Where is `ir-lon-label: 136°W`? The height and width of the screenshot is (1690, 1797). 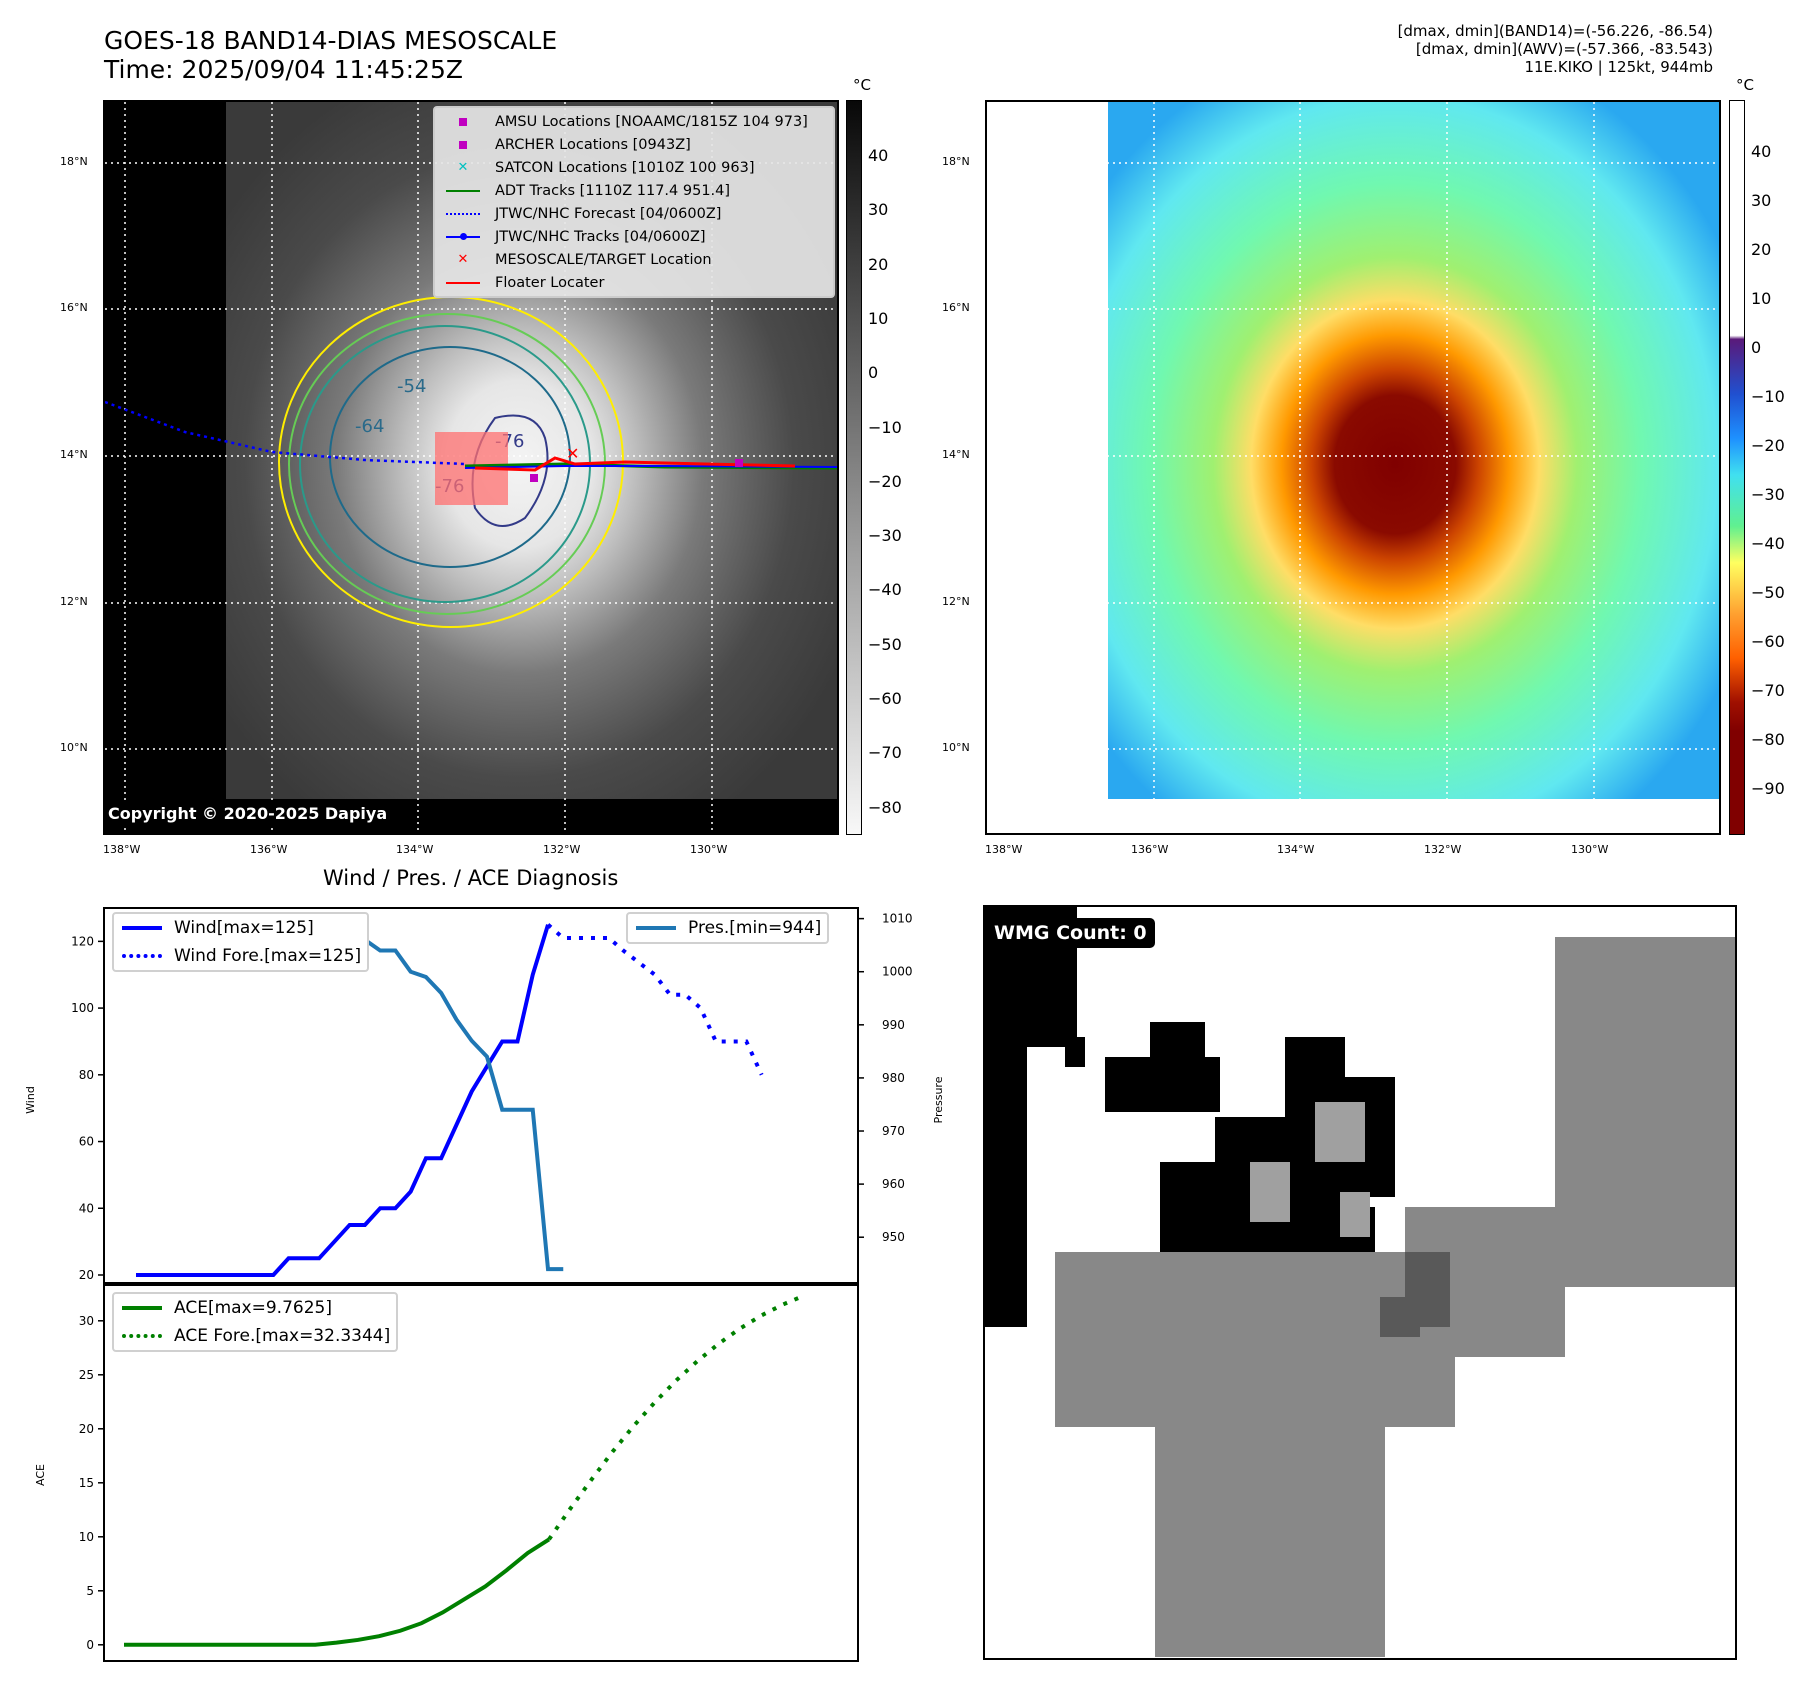
ir-lon-label: 136°W is located at coordinates (269, 849).